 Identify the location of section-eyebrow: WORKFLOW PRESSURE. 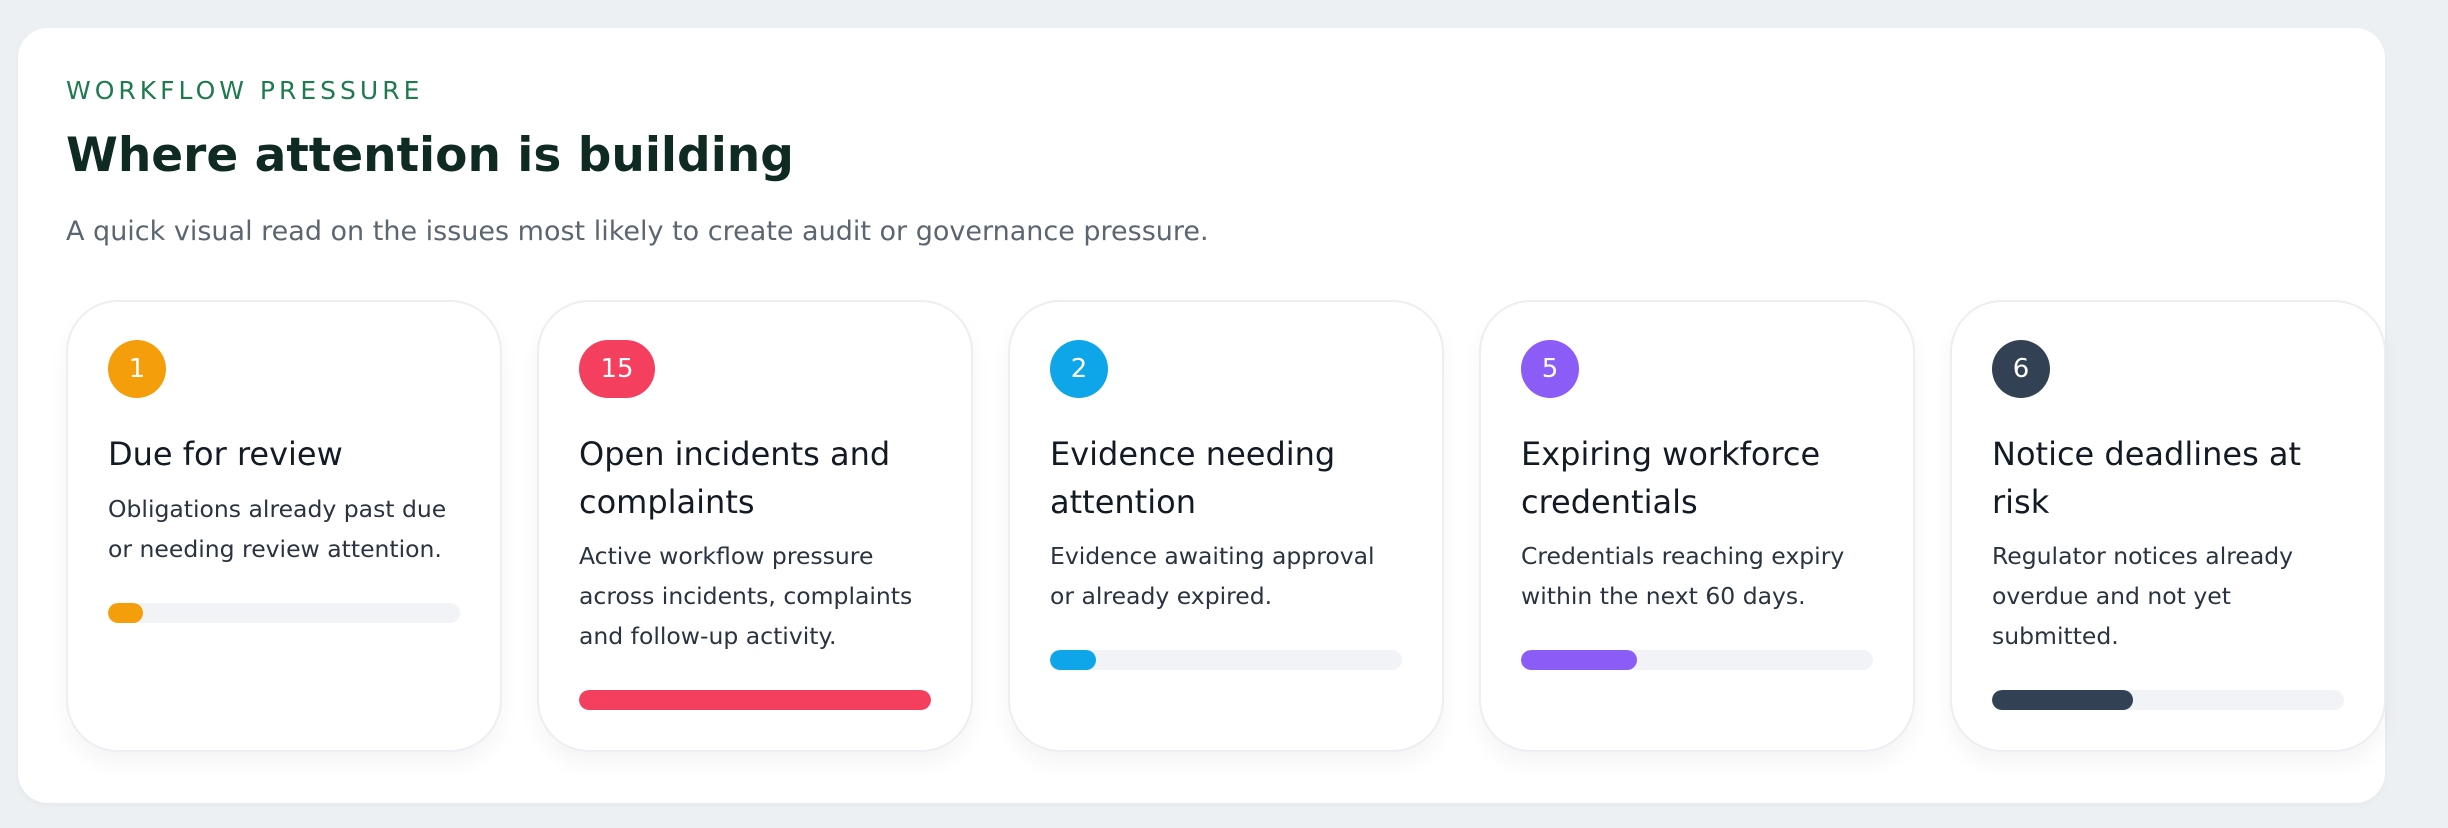
(245, 90).